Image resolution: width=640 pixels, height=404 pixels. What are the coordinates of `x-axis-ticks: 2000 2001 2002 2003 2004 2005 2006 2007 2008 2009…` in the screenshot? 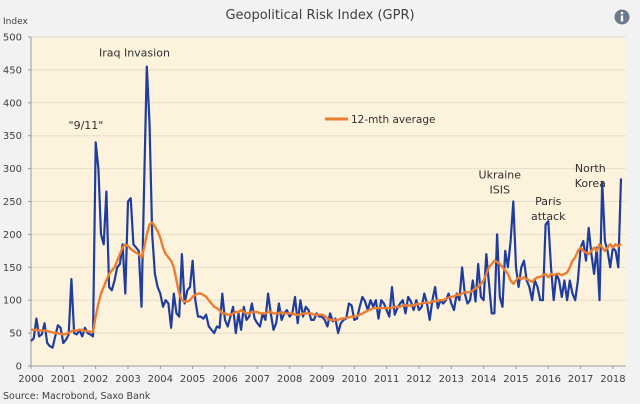 It's located at (322, 375).